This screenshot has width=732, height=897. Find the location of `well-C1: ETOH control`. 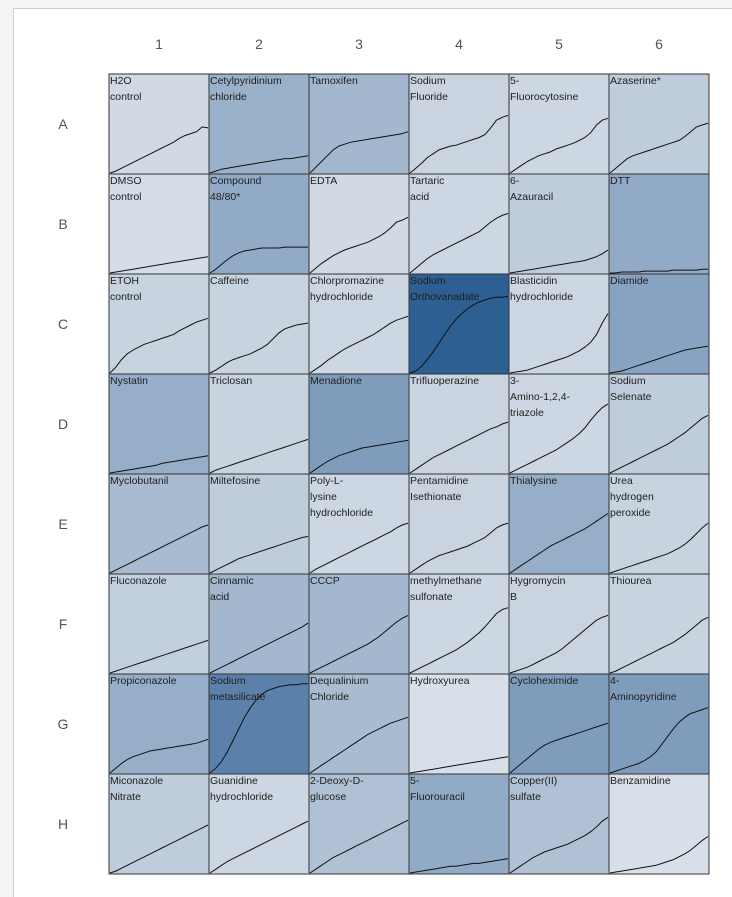

well-C1: ETOH control is located at coordinates (159, 324).